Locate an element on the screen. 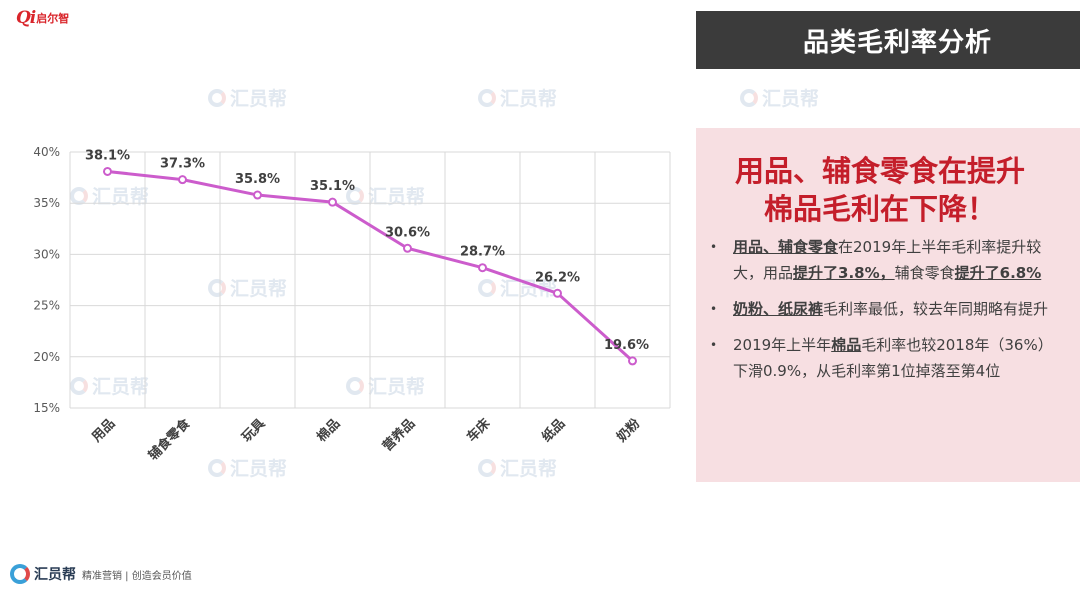  logo-text: 启尔智 is located at coordinates (53, 18).